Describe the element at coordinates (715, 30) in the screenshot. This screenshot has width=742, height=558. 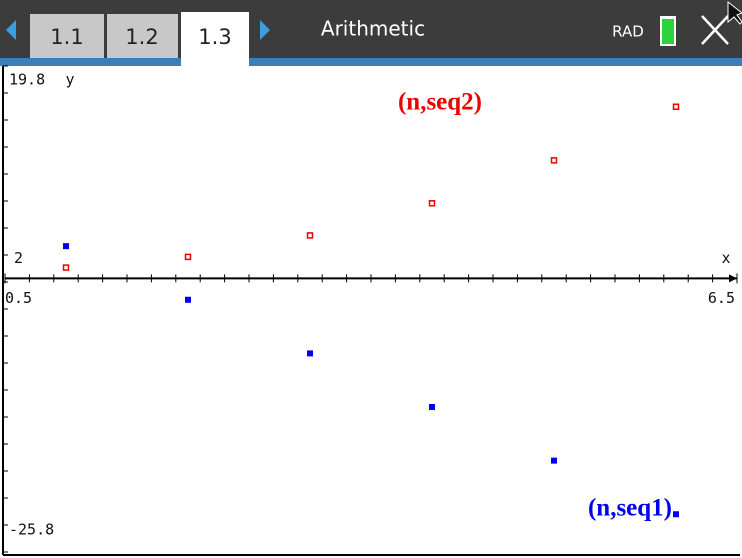
I see `close-button` at that location.